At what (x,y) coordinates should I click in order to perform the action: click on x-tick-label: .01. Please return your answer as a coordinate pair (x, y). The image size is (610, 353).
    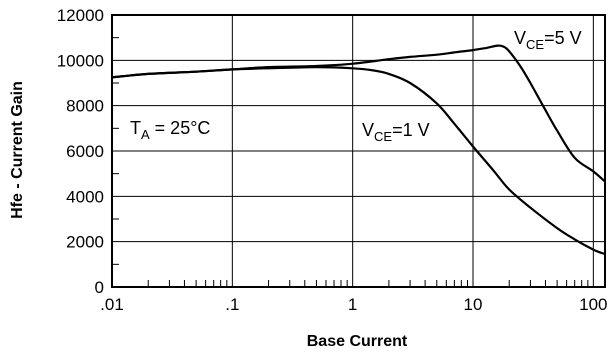
    Looking at the image, I should click on (112, 304).